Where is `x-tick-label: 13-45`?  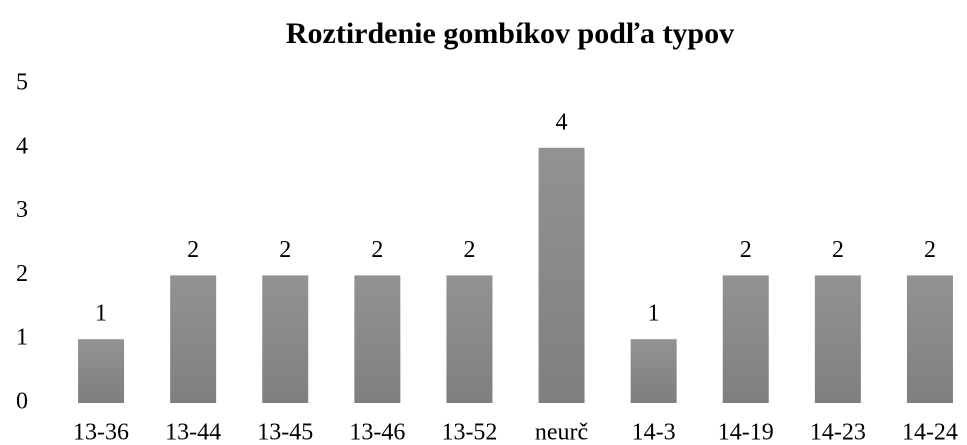
x-tick-label: 13-45 is located at coordinates (285, 432).